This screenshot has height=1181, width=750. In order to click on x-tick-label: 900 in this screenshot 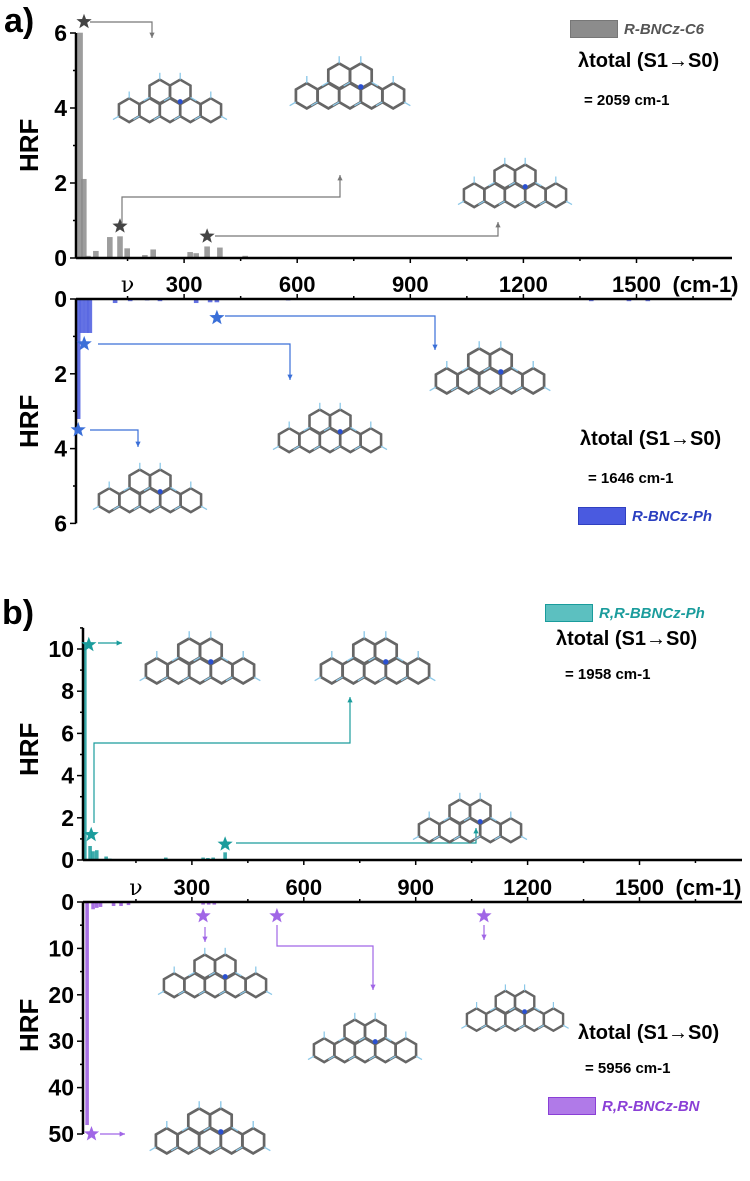, I will do `click(410, 284)`.